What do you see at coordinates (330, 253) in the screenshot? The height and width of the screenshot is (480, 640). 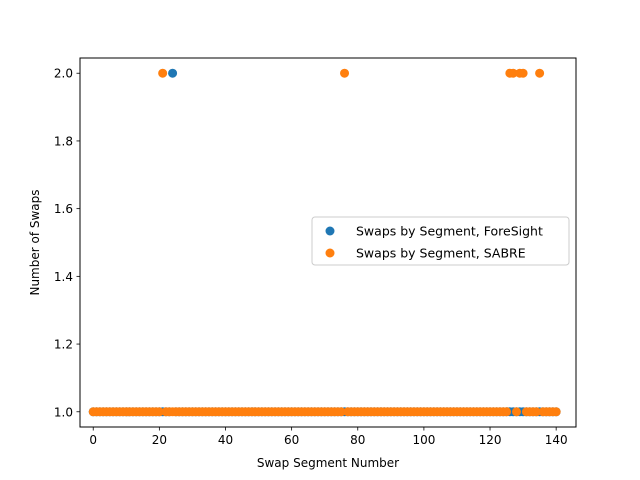 I see `legend-marker-sabre` at bounding box center [330, 253].